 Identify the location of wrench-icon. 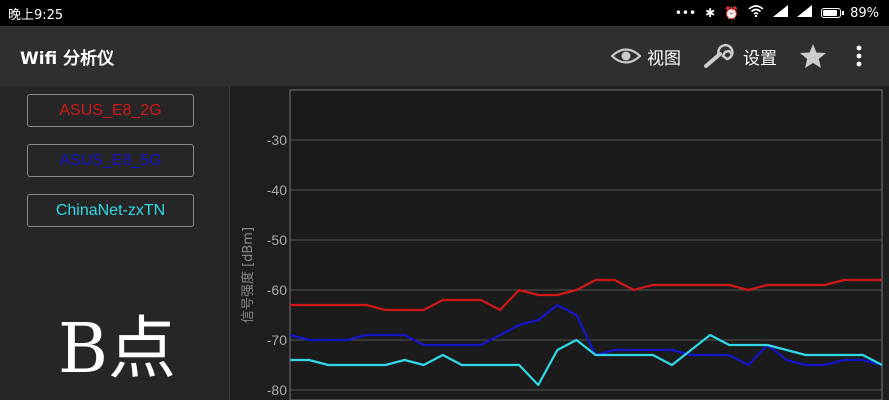
(719, 56).